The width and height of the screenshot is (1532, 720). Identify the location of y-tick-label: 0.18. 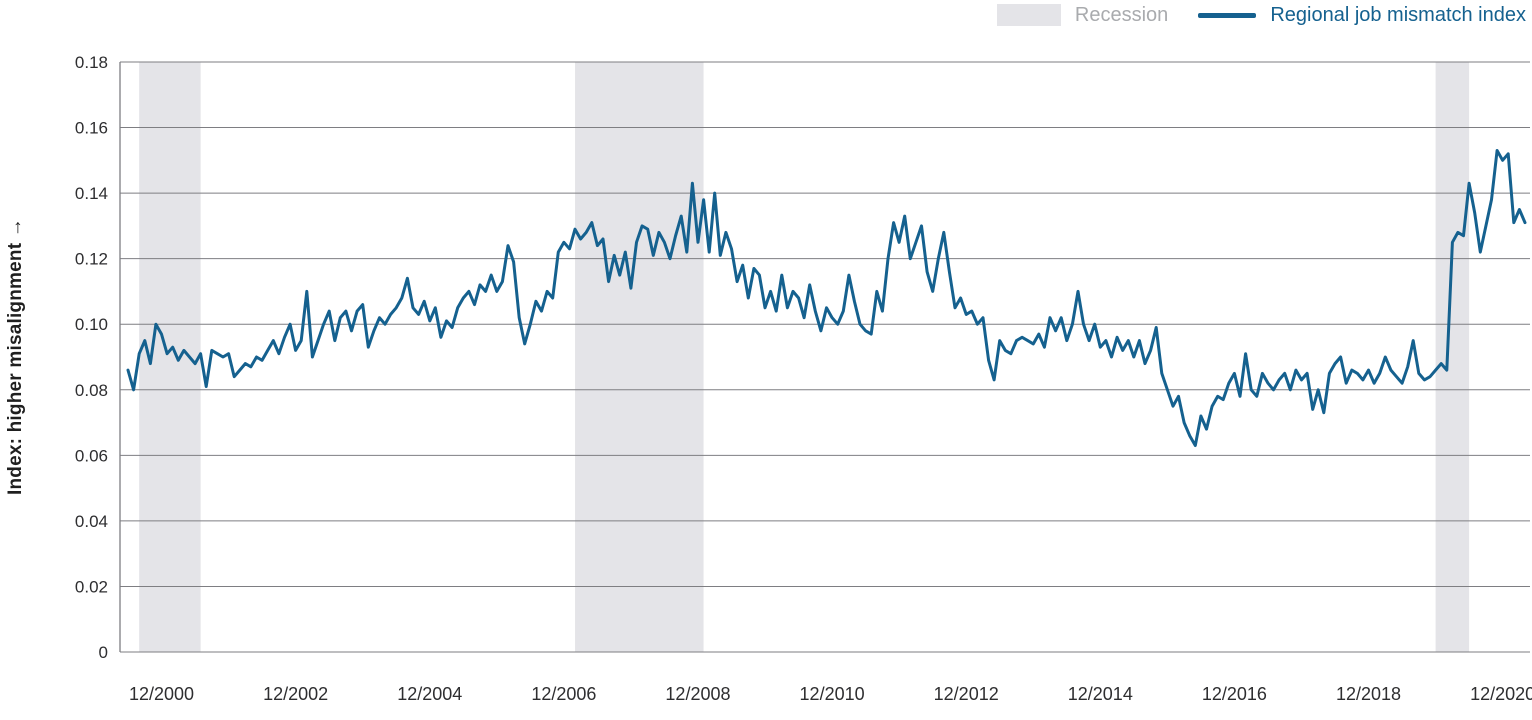
(91, 62).